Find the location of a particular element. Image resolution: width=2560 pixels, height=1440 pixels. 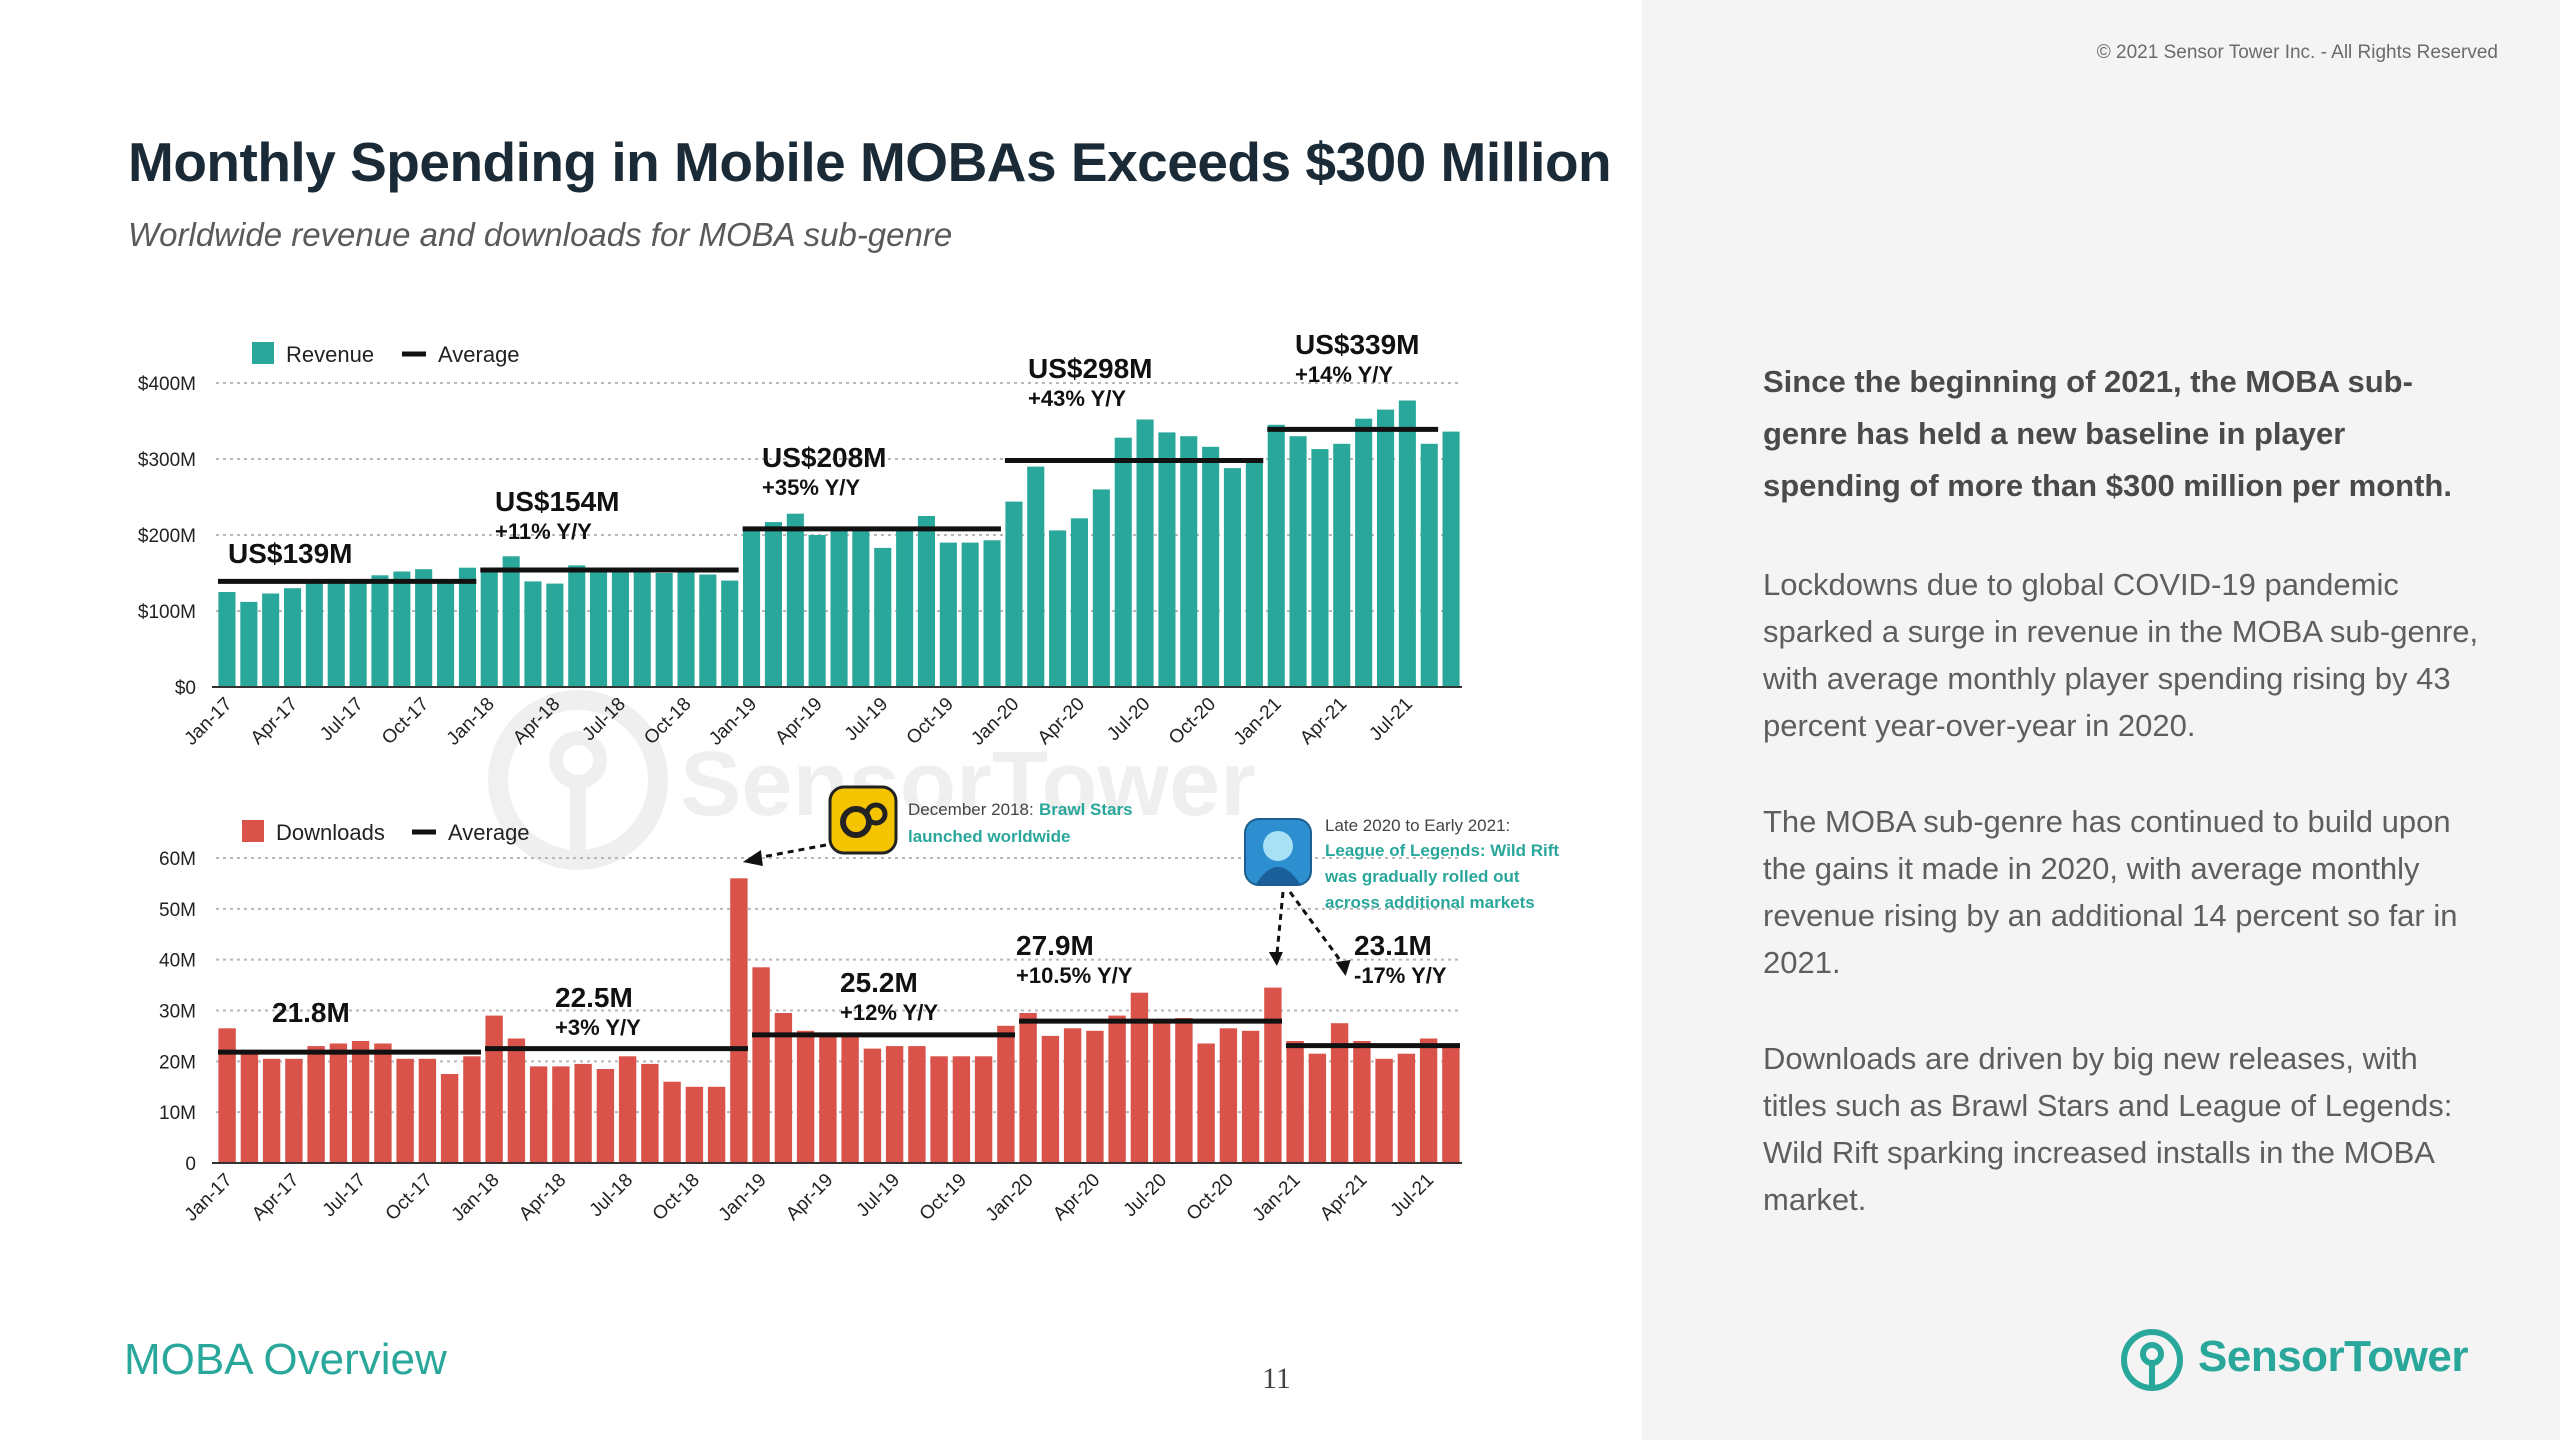

y-tick-label: 60M is located at coordinates (177, 859).